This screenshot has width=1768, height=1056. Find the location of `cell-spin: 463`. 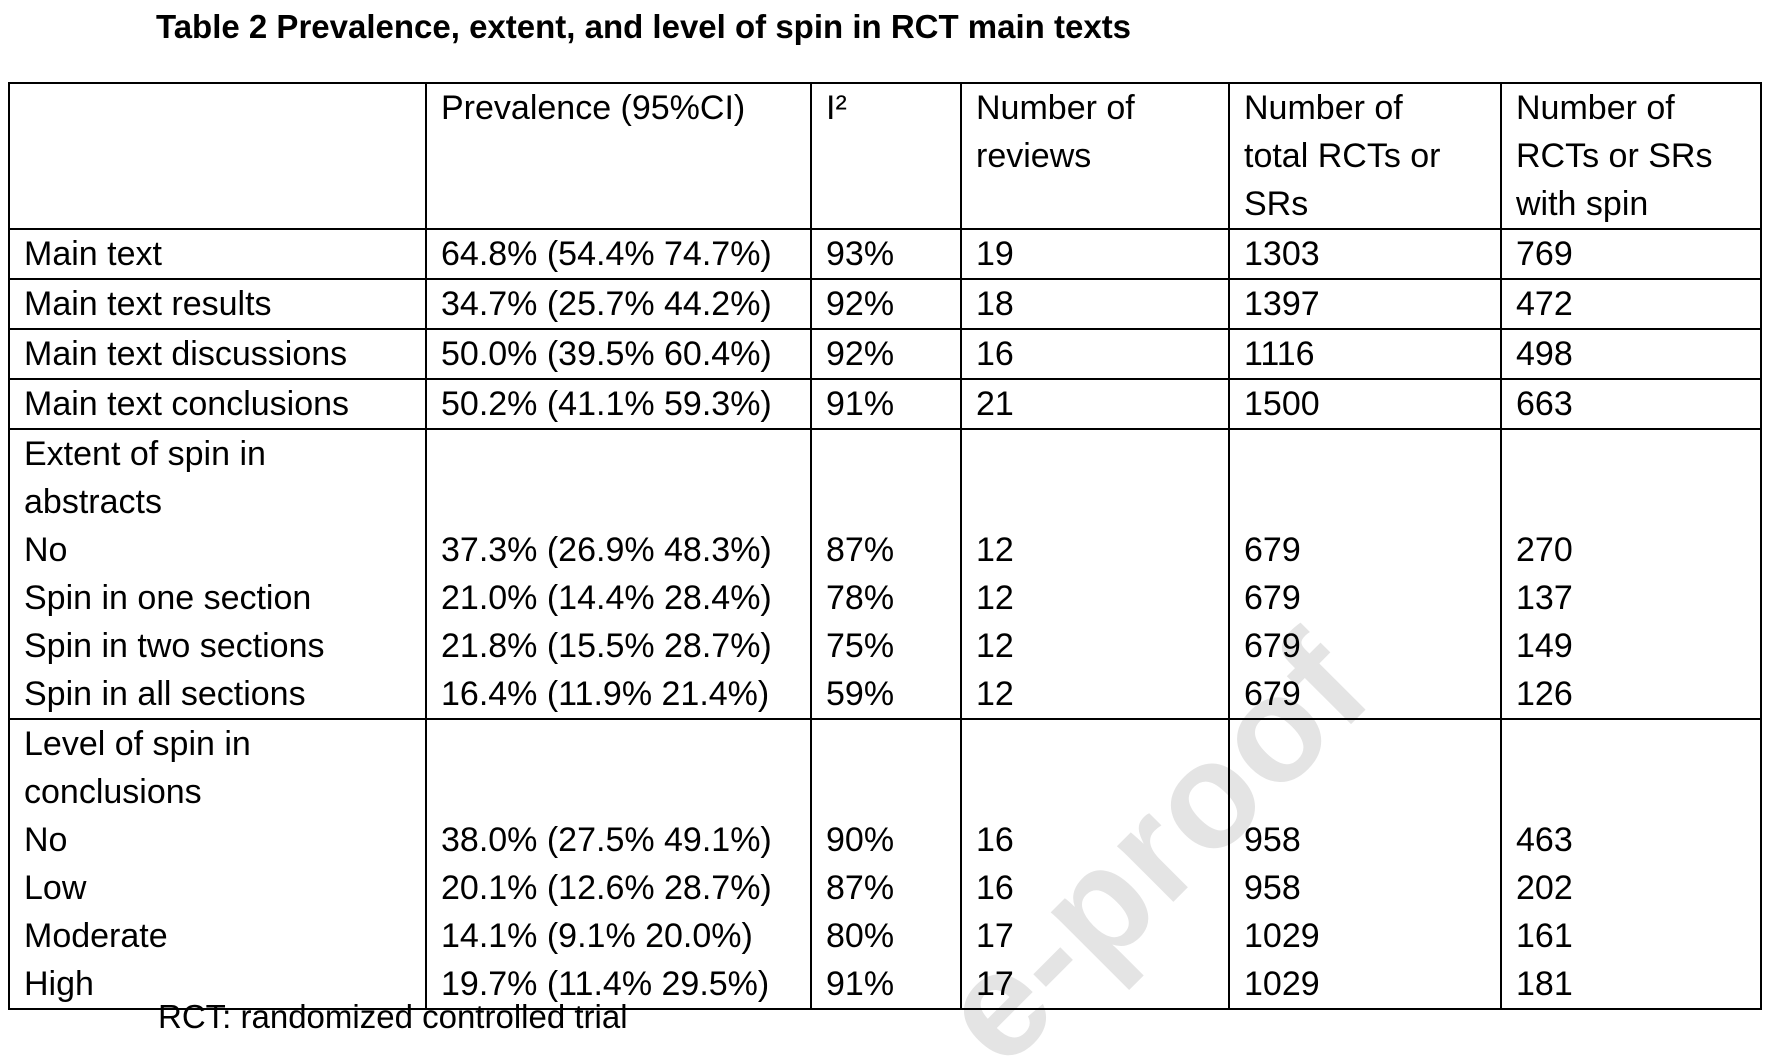

cell-spin: 463 is located at coordinates (1544, 840).